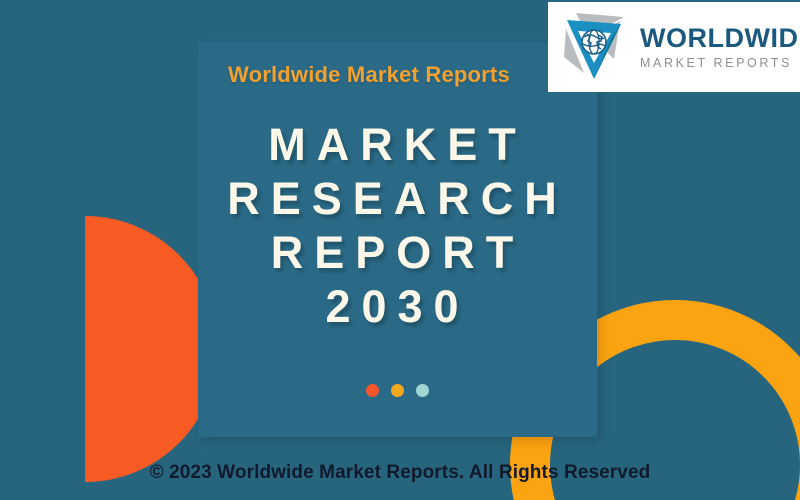 The height and width of the screenshot is (500, 800). I want to click on logo: WORLDWIDE MARKET REPORTS, so click(674, 47).